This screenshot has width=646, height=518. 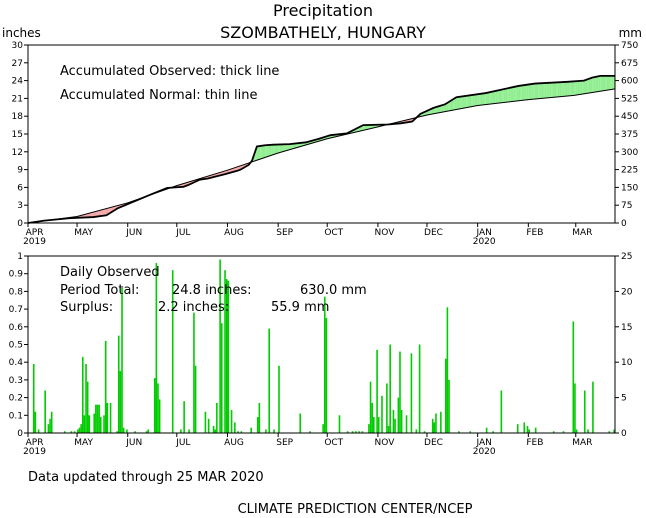 What do you see at coordinates (99, 290) in the screenshot?
I see `period-total-label: Period Total:` at bounding box center [99, 290].